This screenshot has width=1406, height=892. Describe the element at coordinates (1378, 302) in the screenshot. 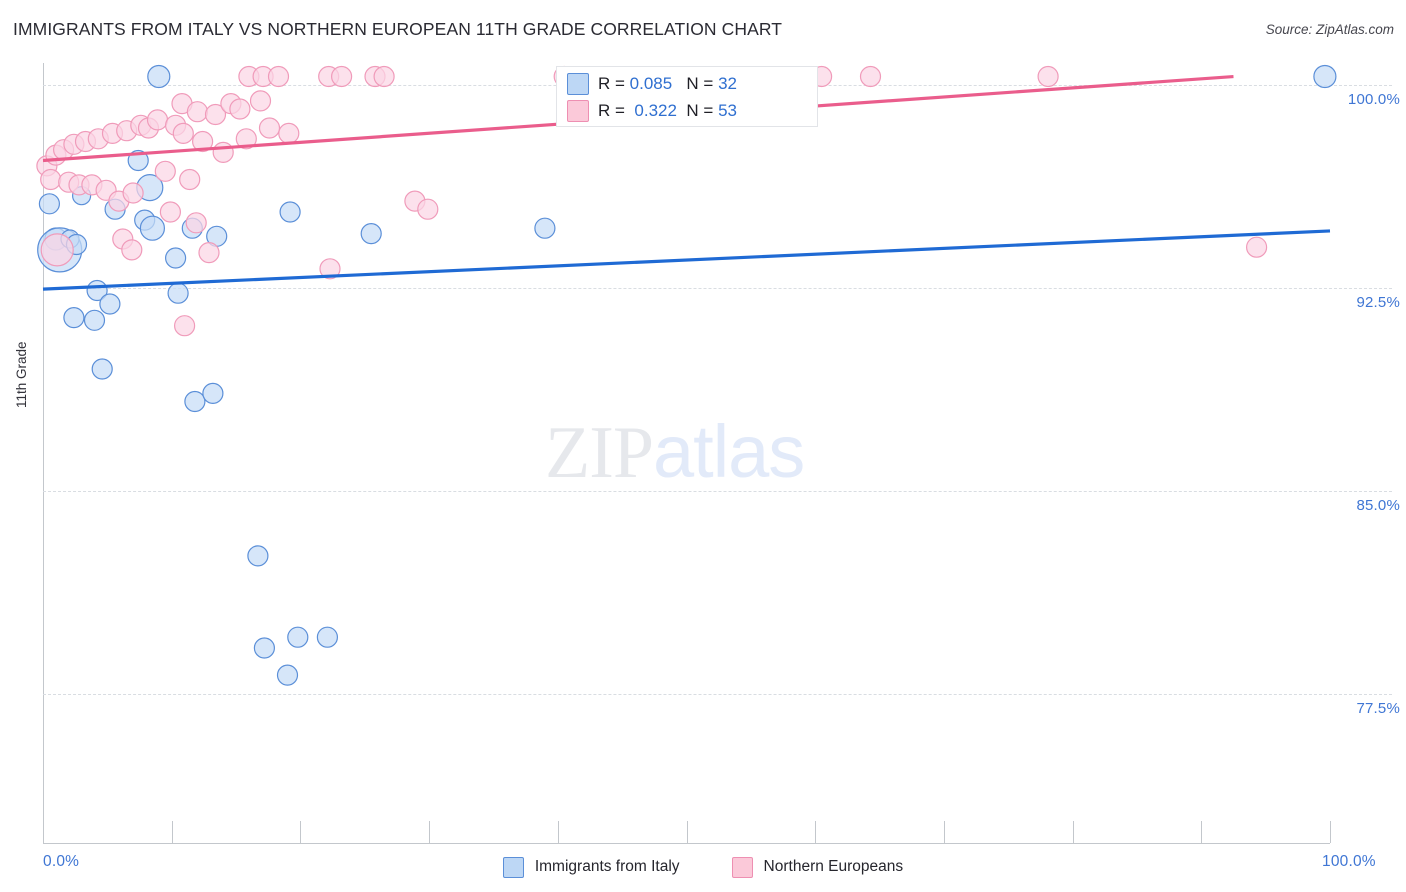

I see `y-axis-label: 92.5%` at that location.